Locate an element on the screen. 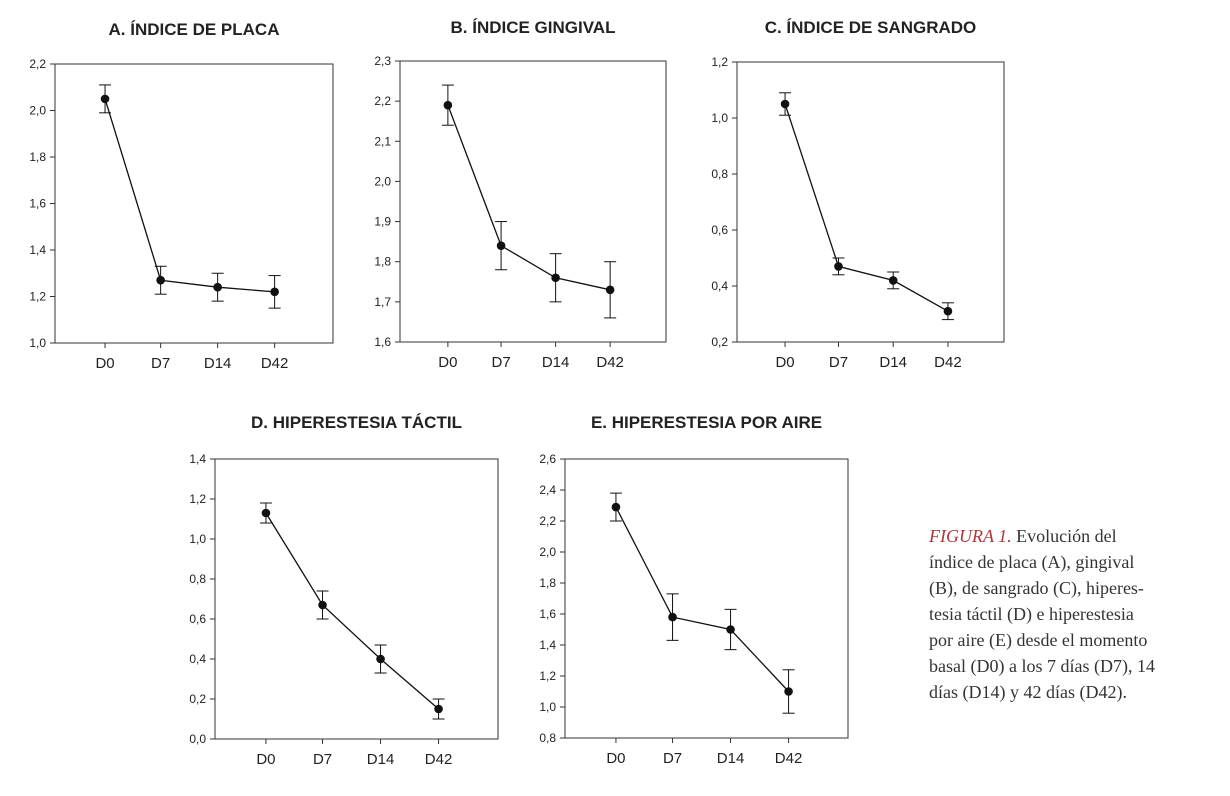  y-tick-label-1-4: 2,0 is located at coordinates (382, 181).